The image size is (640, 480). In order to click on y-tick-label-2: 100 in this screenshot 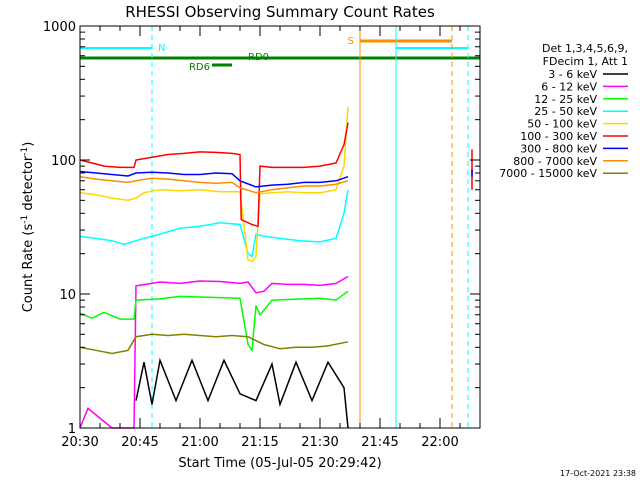, I will do `click(63, 161)`.